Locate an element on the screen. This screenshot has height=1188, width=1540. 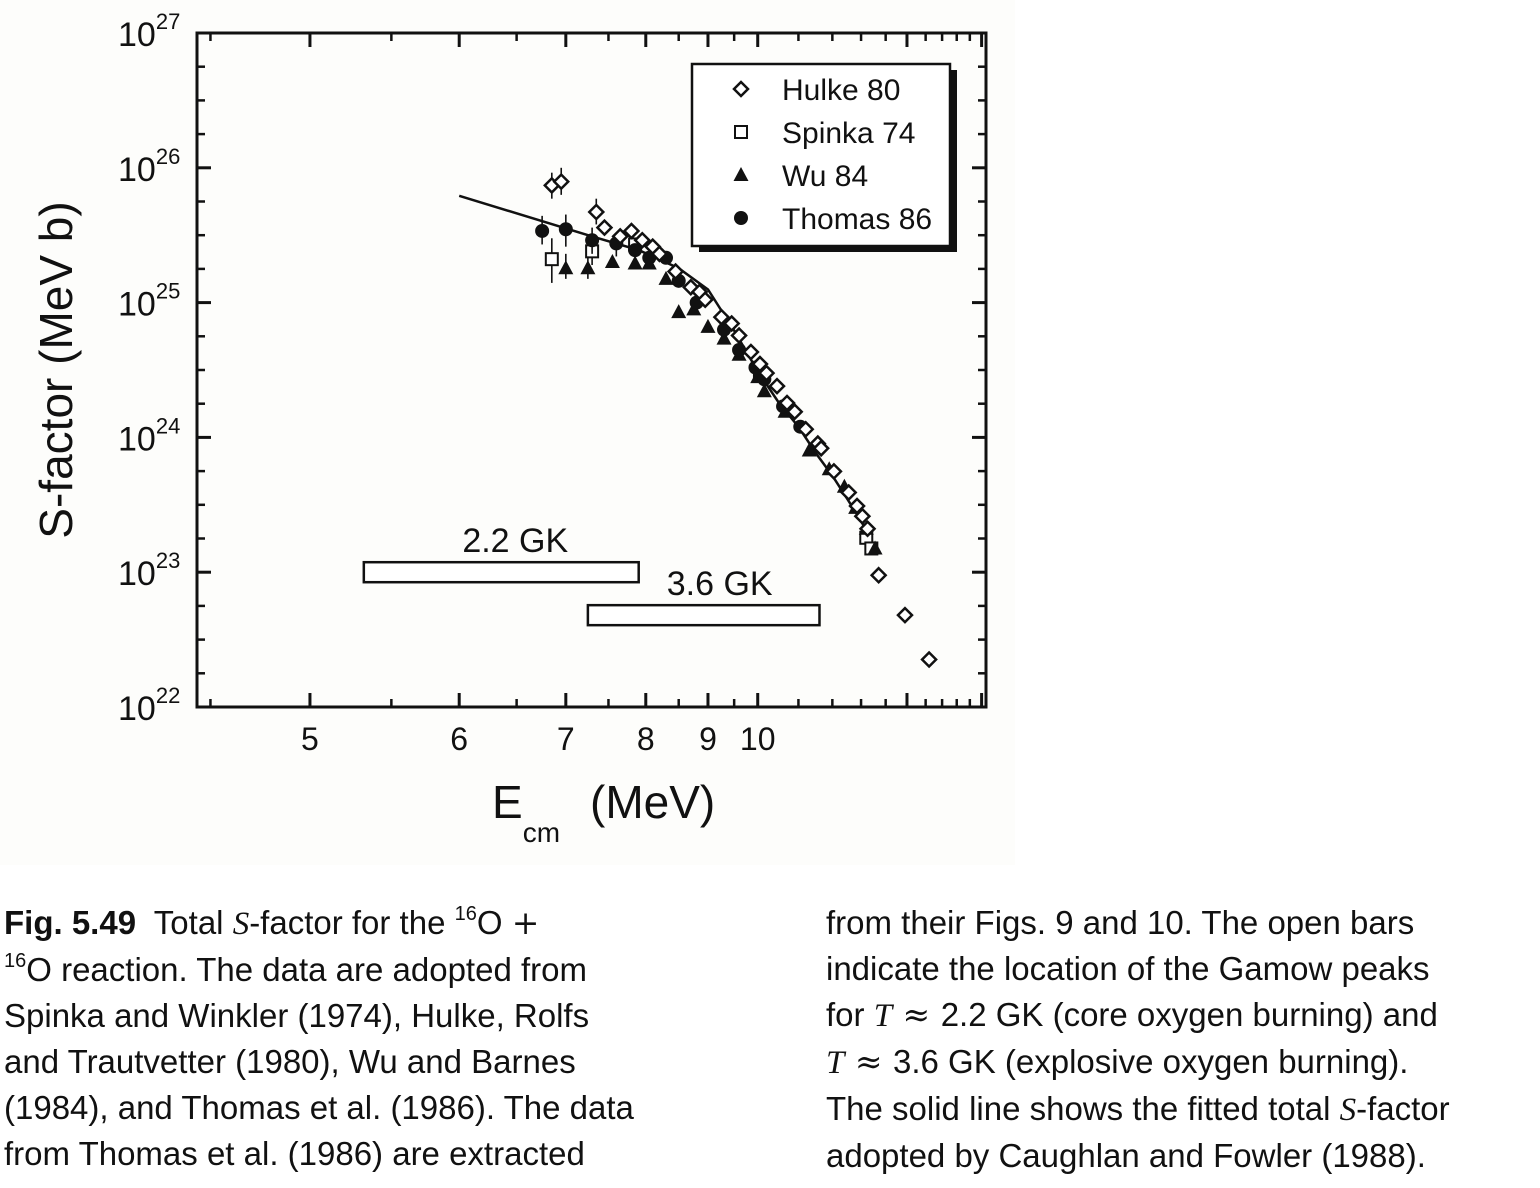
caption-text: + is located at coordinates (525, 922).